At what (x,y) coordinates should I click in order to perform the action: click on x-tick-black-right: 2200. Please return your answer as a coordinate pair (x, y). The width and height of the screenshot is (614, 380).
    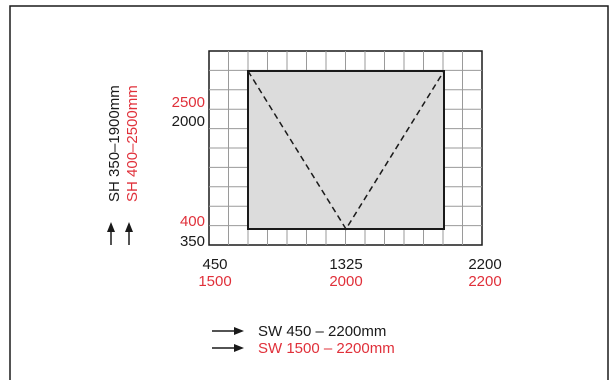
    Looking at the image, I should click on (484, 264).